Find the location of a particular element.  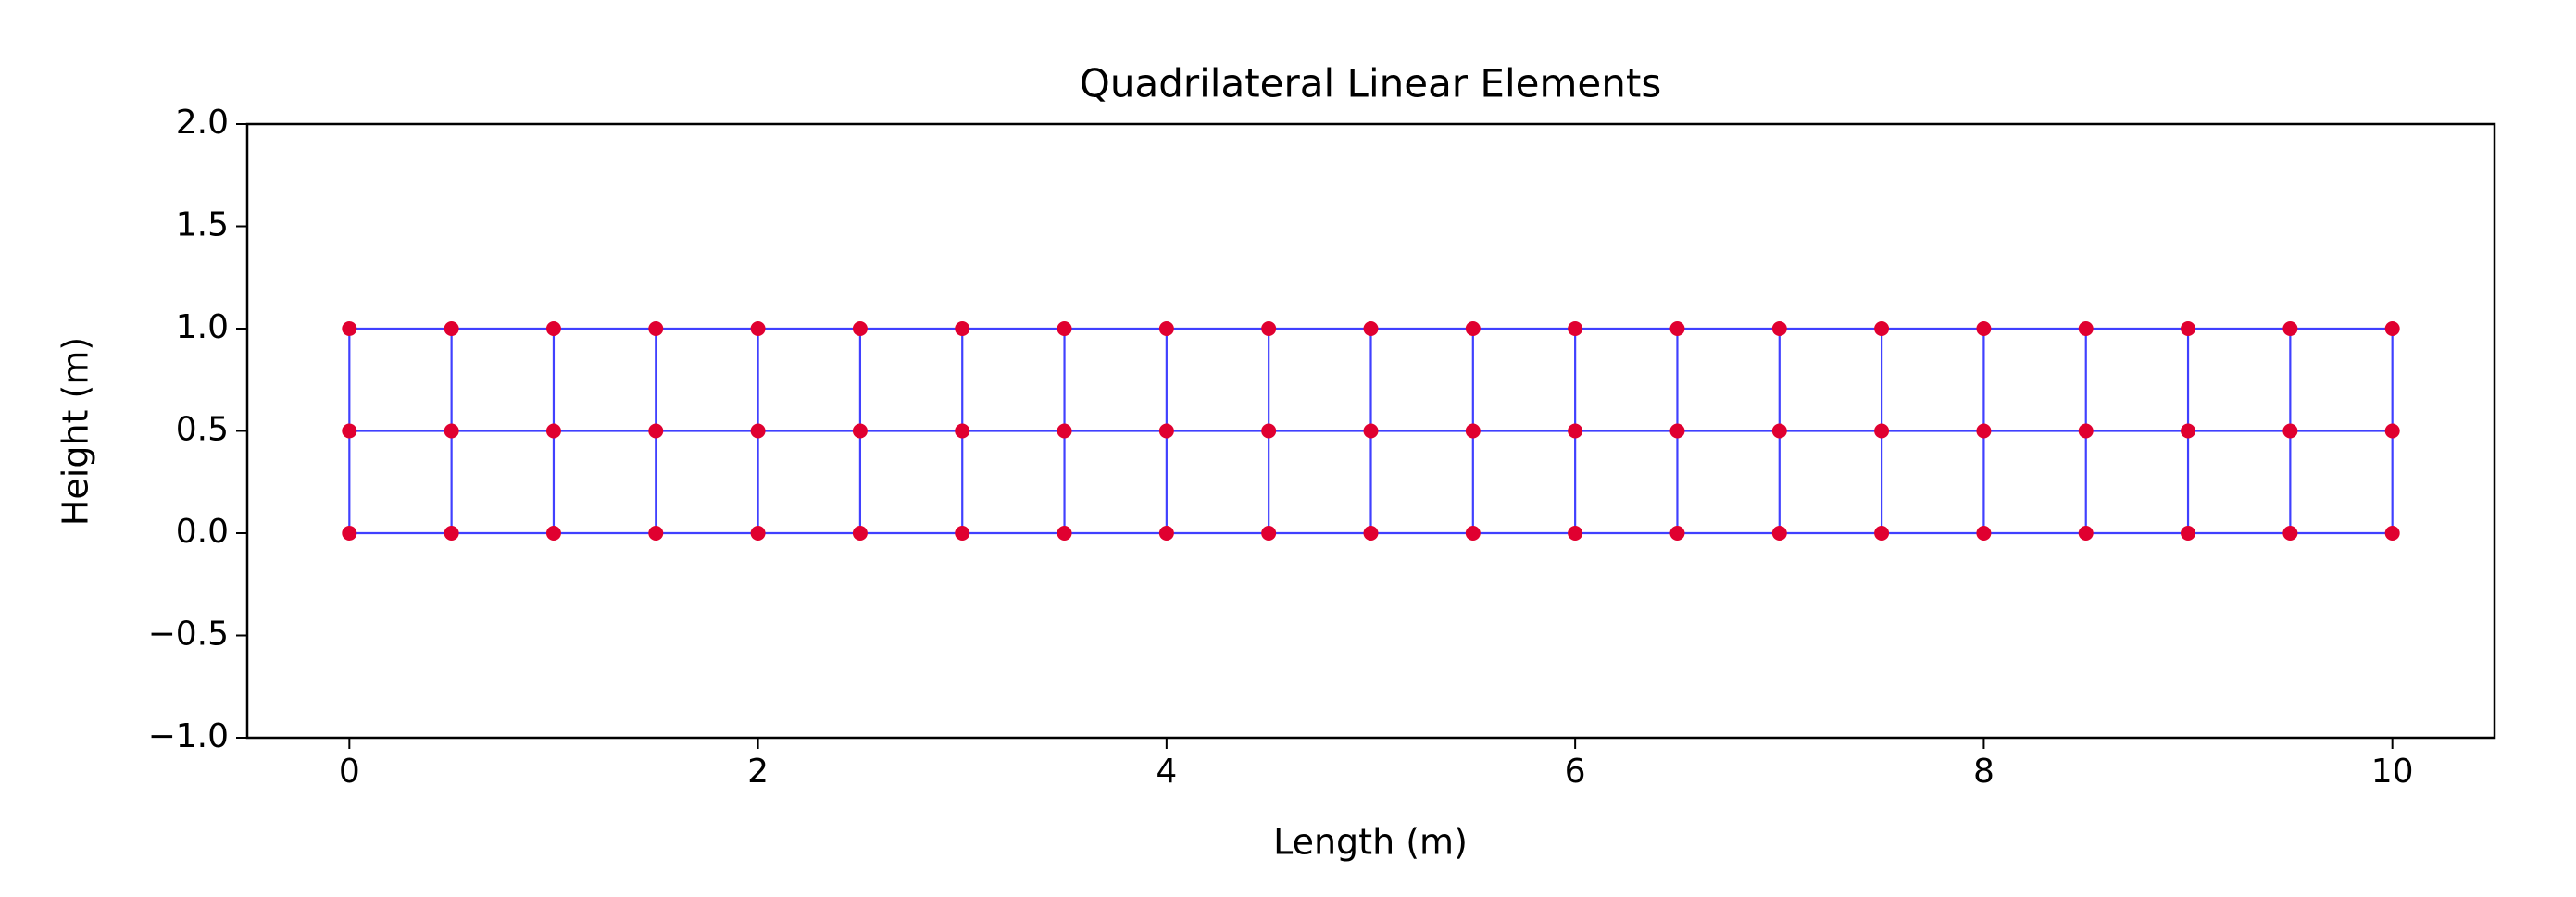

x-tick-label: 0 is located at coordinates (349, 772).